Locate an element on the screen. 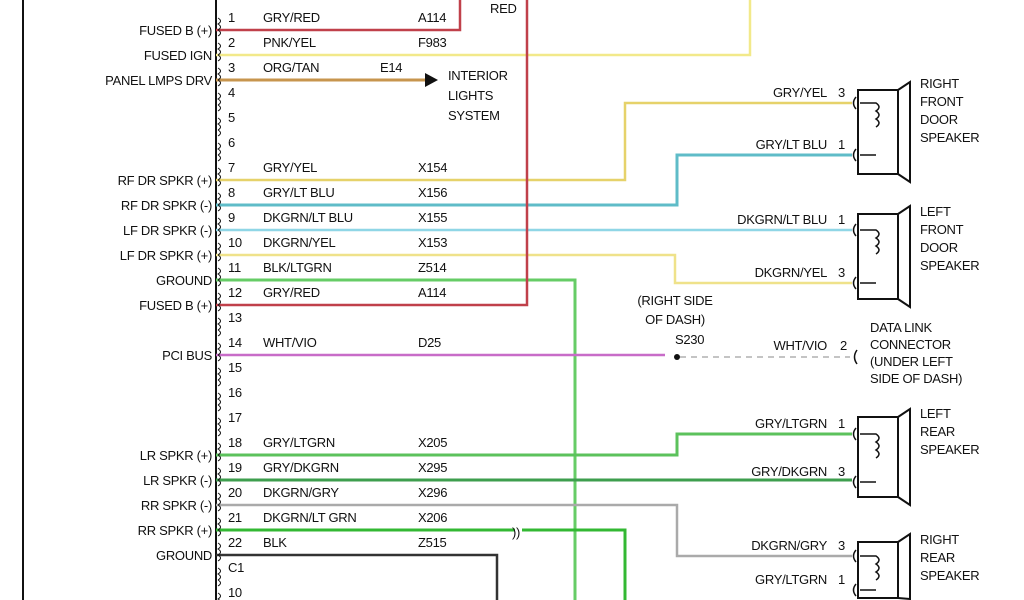 Image resolution: width=1024 pixels, height=600 pixels. pin-number: 18 is located at coordinates (235, 442).